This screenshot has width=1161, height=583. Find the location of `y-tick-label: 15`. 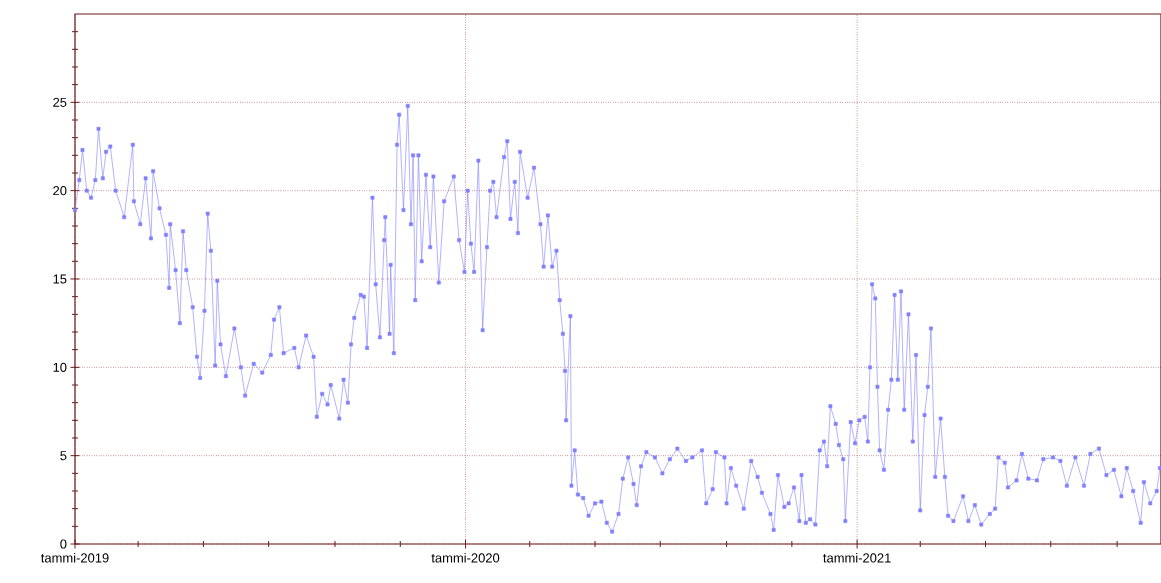

y-tick-label: 15 is located at coordinates (60, 279).